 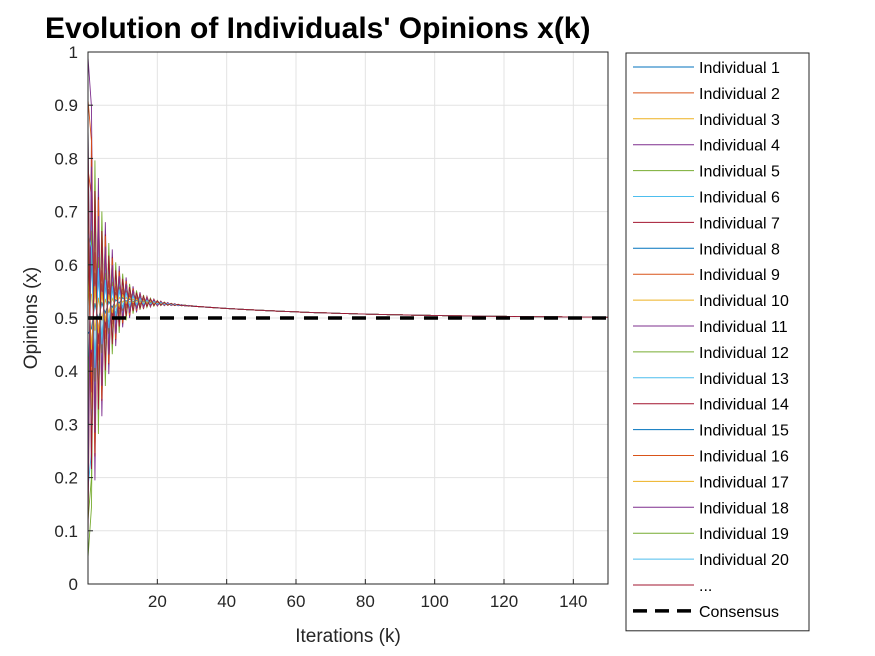 What do you see at coordinates (739, 612) in the screenshot?
I see `legend-label: Consensus` at bounding box center [739, 612].